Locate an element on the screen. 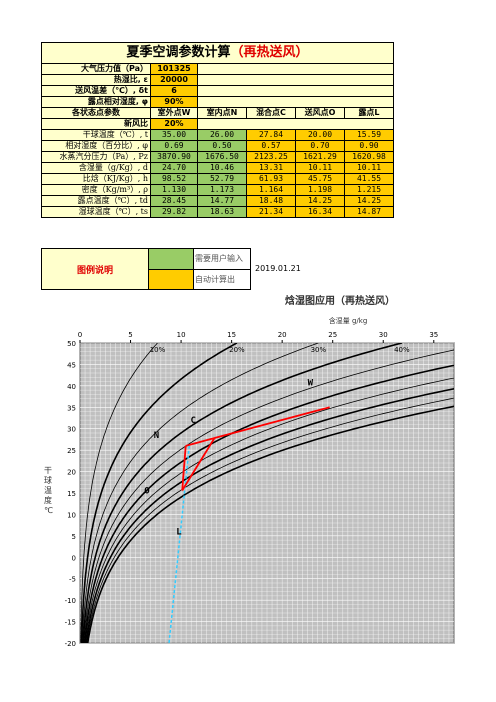 Image resolution: width=496 pixels, height=702 pixels. y-tick-label: 45 is located at coordinates (71, 365).